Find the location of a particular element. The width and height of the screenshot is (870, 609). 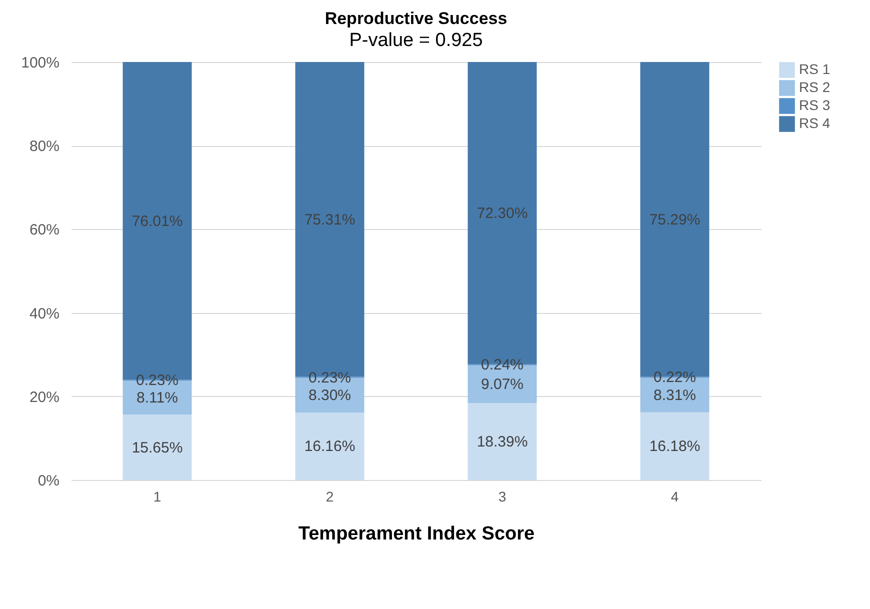

legend-label: RS 3 is located at coordinates (814, 105).